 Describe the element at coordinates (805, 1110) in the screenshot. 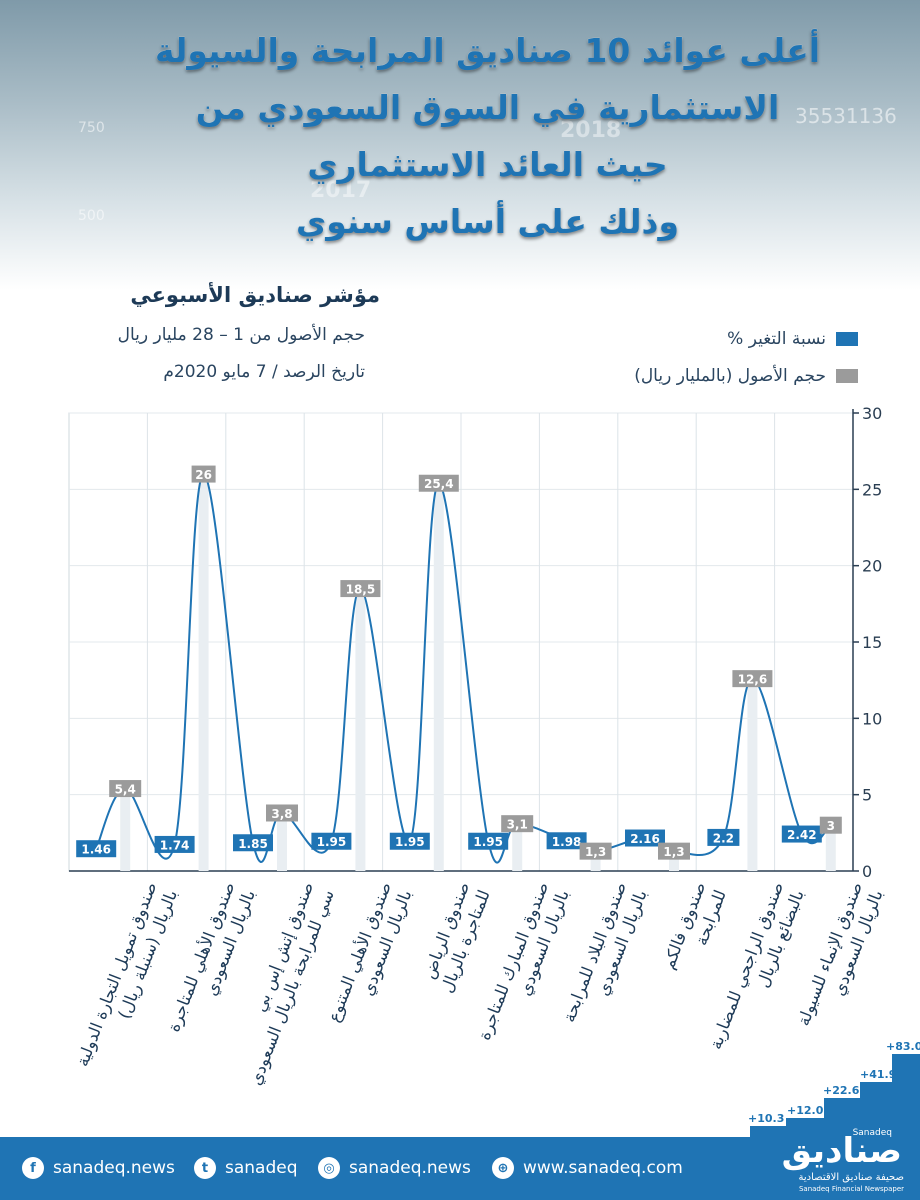

I see `growth-label: +12.0` at that location.